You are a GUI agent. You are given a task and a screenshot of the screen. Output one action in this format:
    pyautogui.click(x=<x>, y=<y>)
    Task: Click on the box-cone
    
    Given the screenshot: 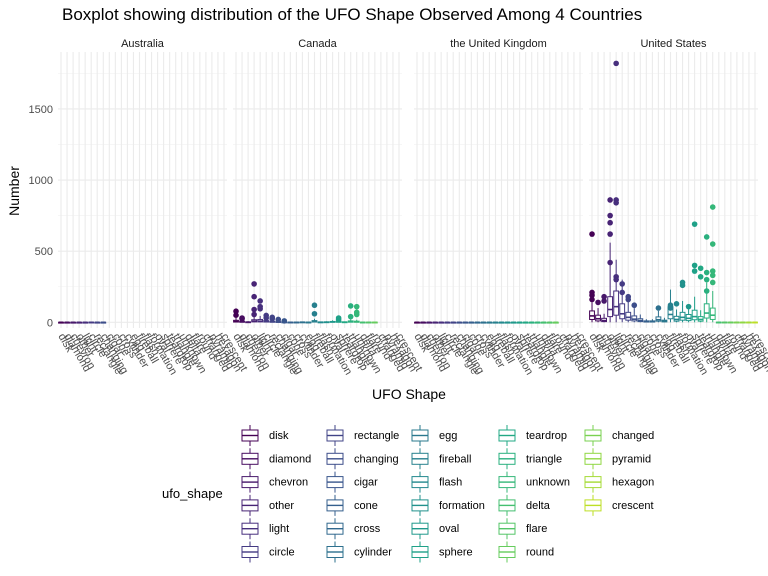 What is the action you would take?
    pyautogui.click(x=646, y=321)
    